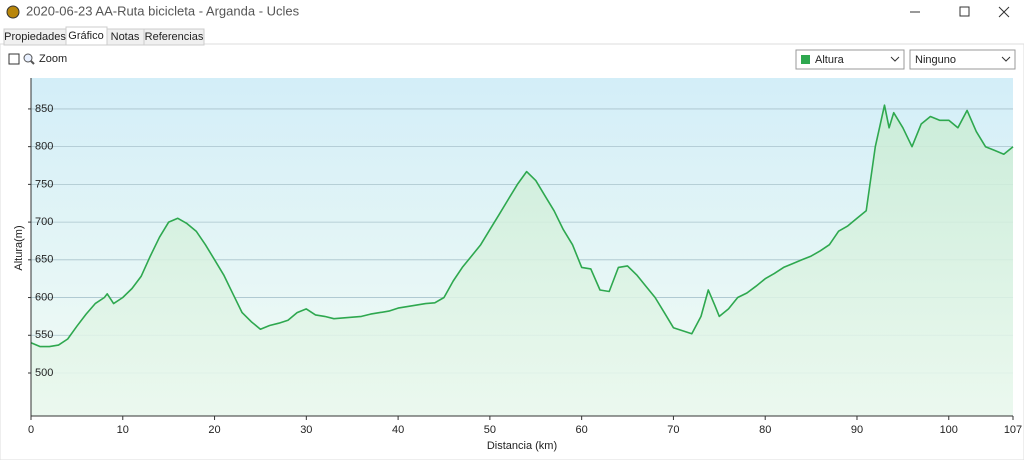 The height and width of the screenshot is (465, 1024). Describe the element at coordinates (398, 430) in the screenshot. I see `x-tick-label: 40` at that location.